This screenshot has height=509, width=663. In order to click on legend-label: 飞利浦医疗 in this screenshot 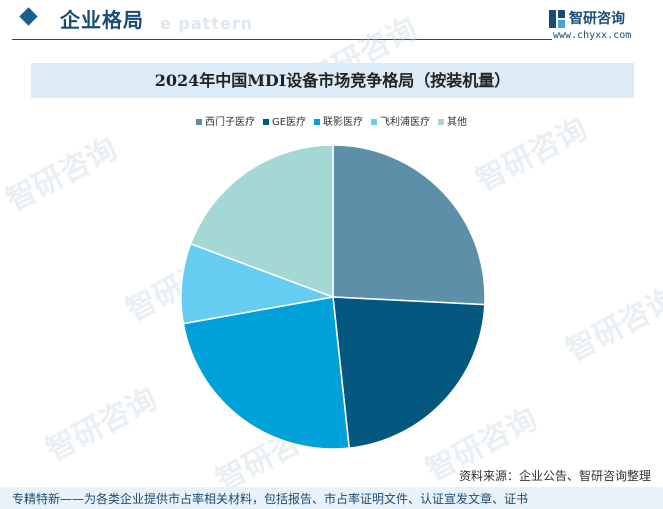, I will do `click(405, 122)`.